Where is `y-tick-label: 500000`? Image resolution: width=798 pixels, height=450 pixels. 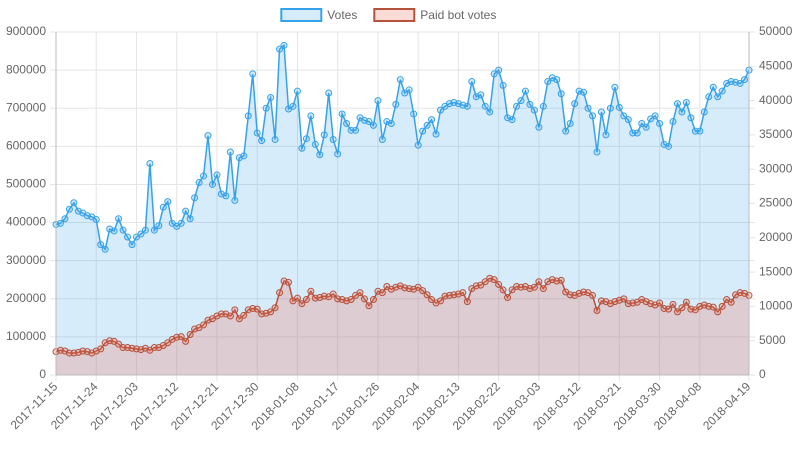
y-tick-label: 500000 is located at coordinates (26, 184).